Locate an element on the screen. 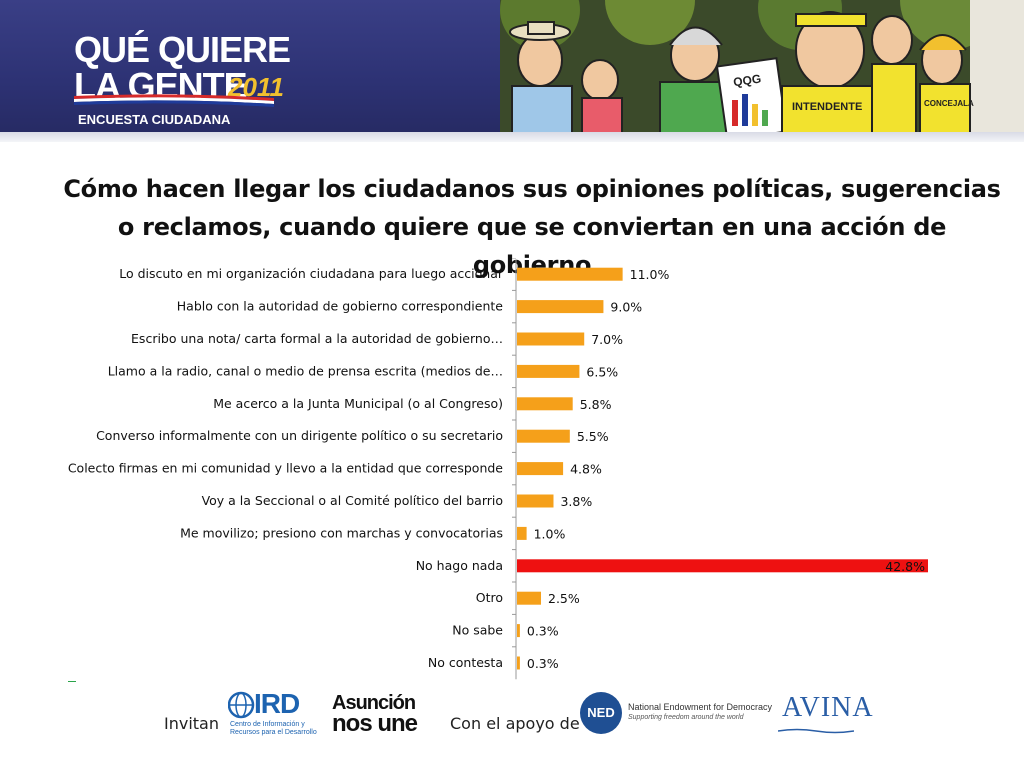  ird-globe-icon is located at coordinates (241, 705).